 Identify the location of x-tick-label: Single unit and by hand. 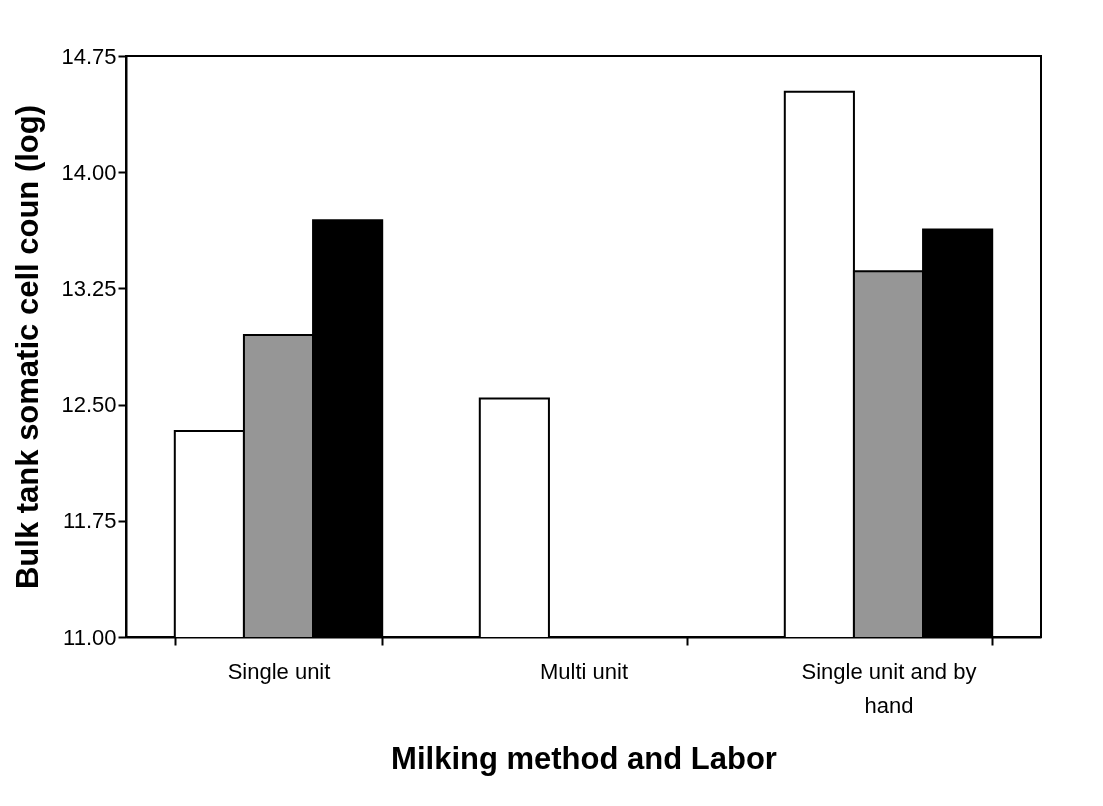
(889, 688).